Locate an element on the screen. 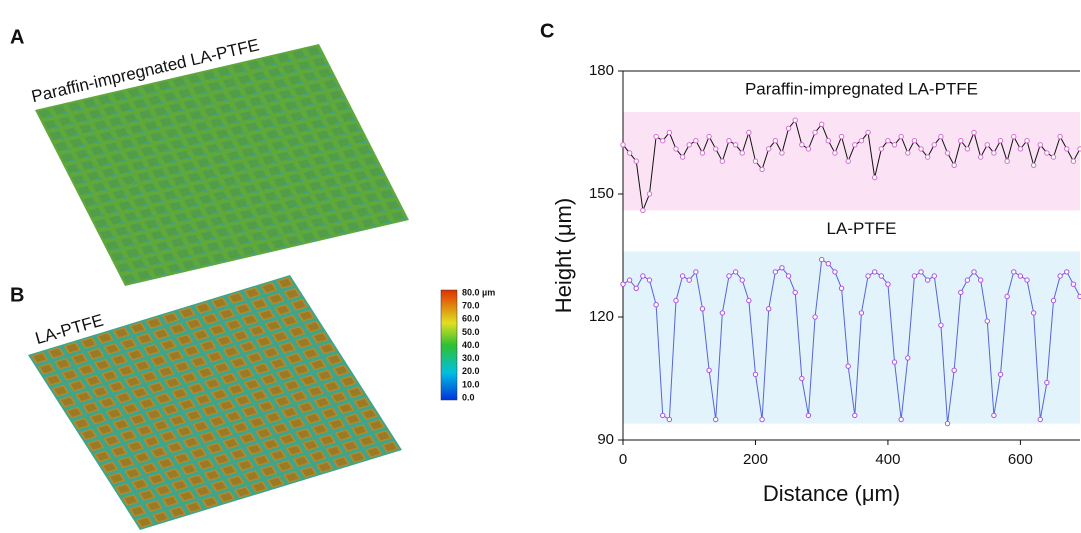 Image resolution: width=1081 pixels, height=533 pixels. panel-label: C is located at coordinates (547, 31).